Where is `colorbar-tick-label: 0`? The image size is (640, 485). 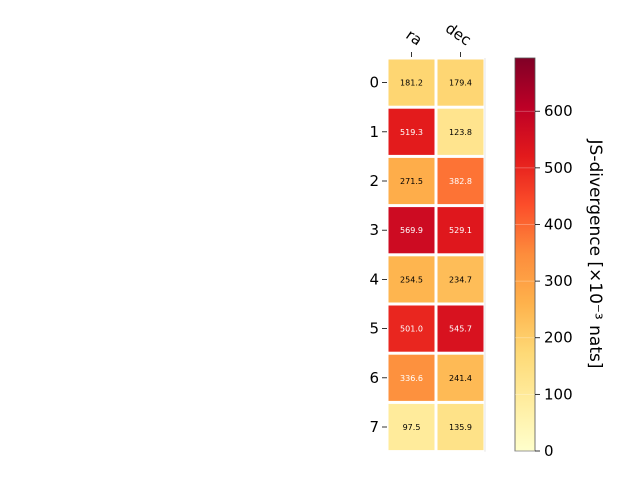
colorbar-tick-label: 0 is located at coordinates (549, 451).